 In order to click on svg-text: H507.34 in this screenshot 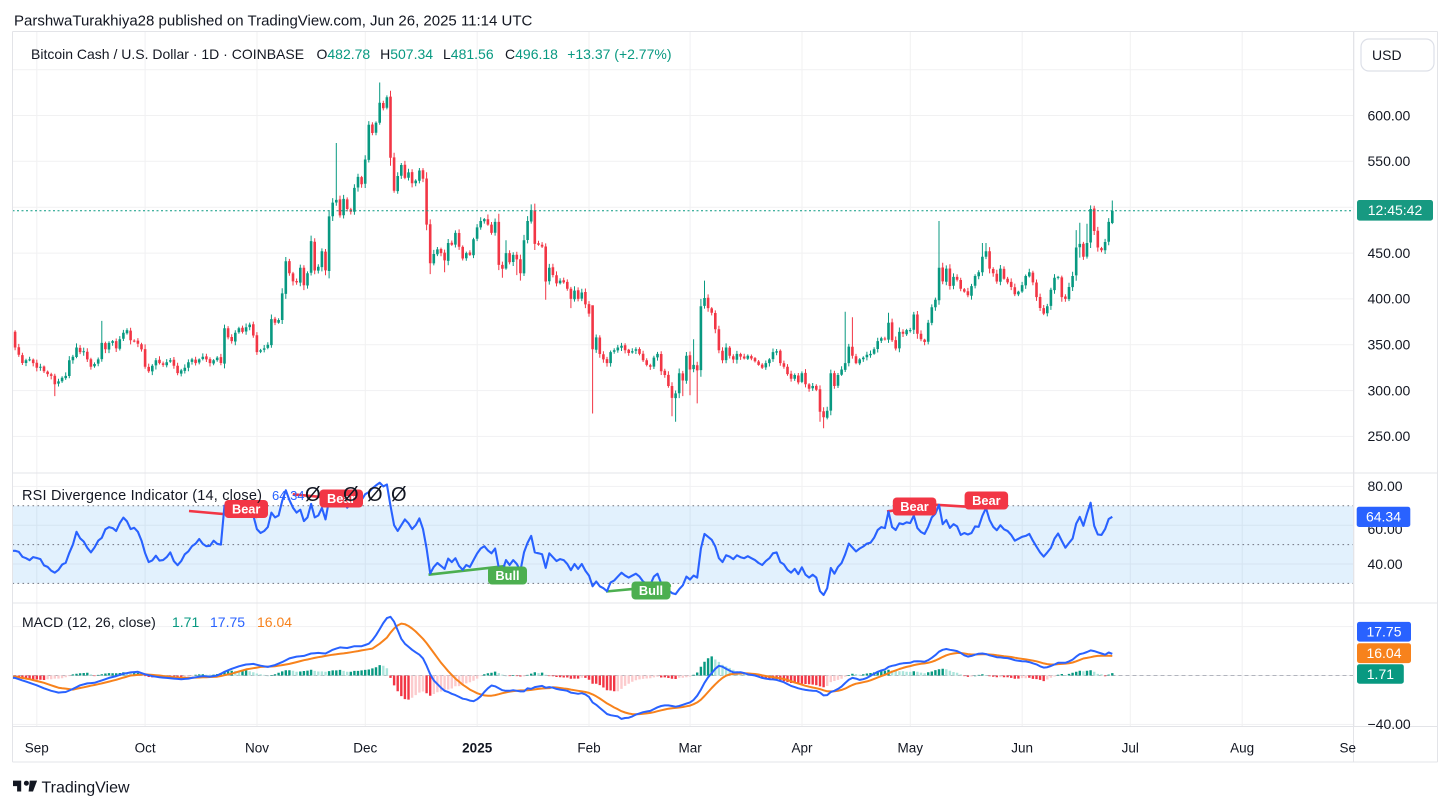, I will do `click(406, 54)`.